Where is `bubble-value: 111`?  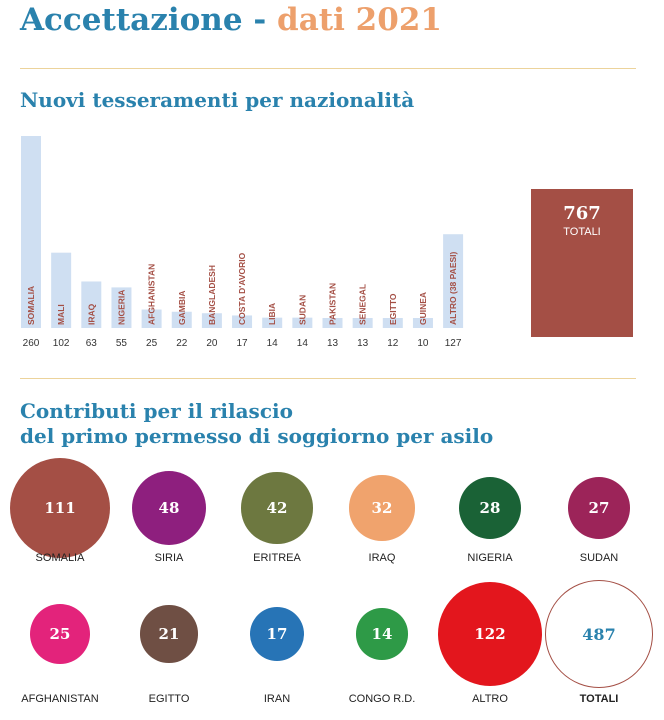
bubble-value: 111 is located at coordinates (60, 507).